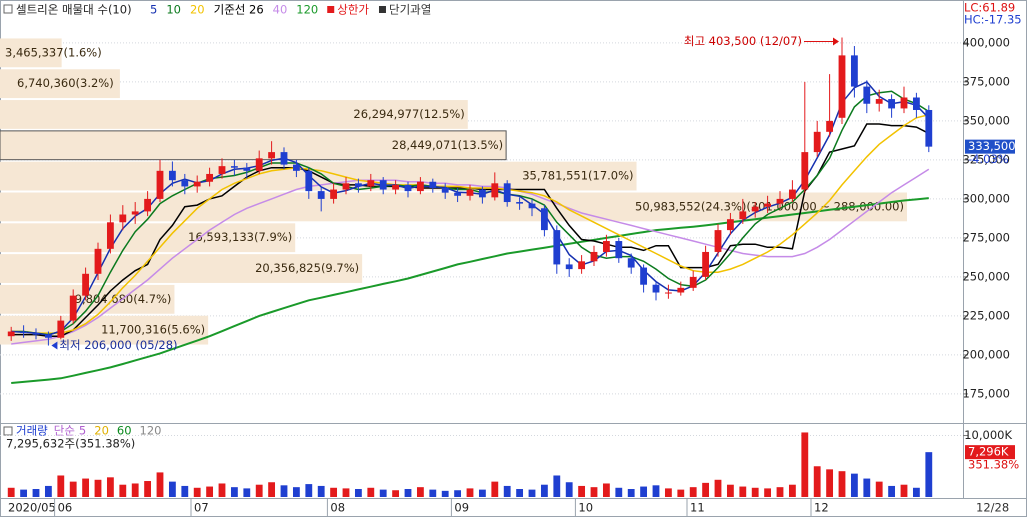 The height and width of the screenshot is (517, 1027). Describe the element at coordinates (153, 330) in the screenshot. I see `volume-profile-label: 11,700,316(5.6%)` at that location.